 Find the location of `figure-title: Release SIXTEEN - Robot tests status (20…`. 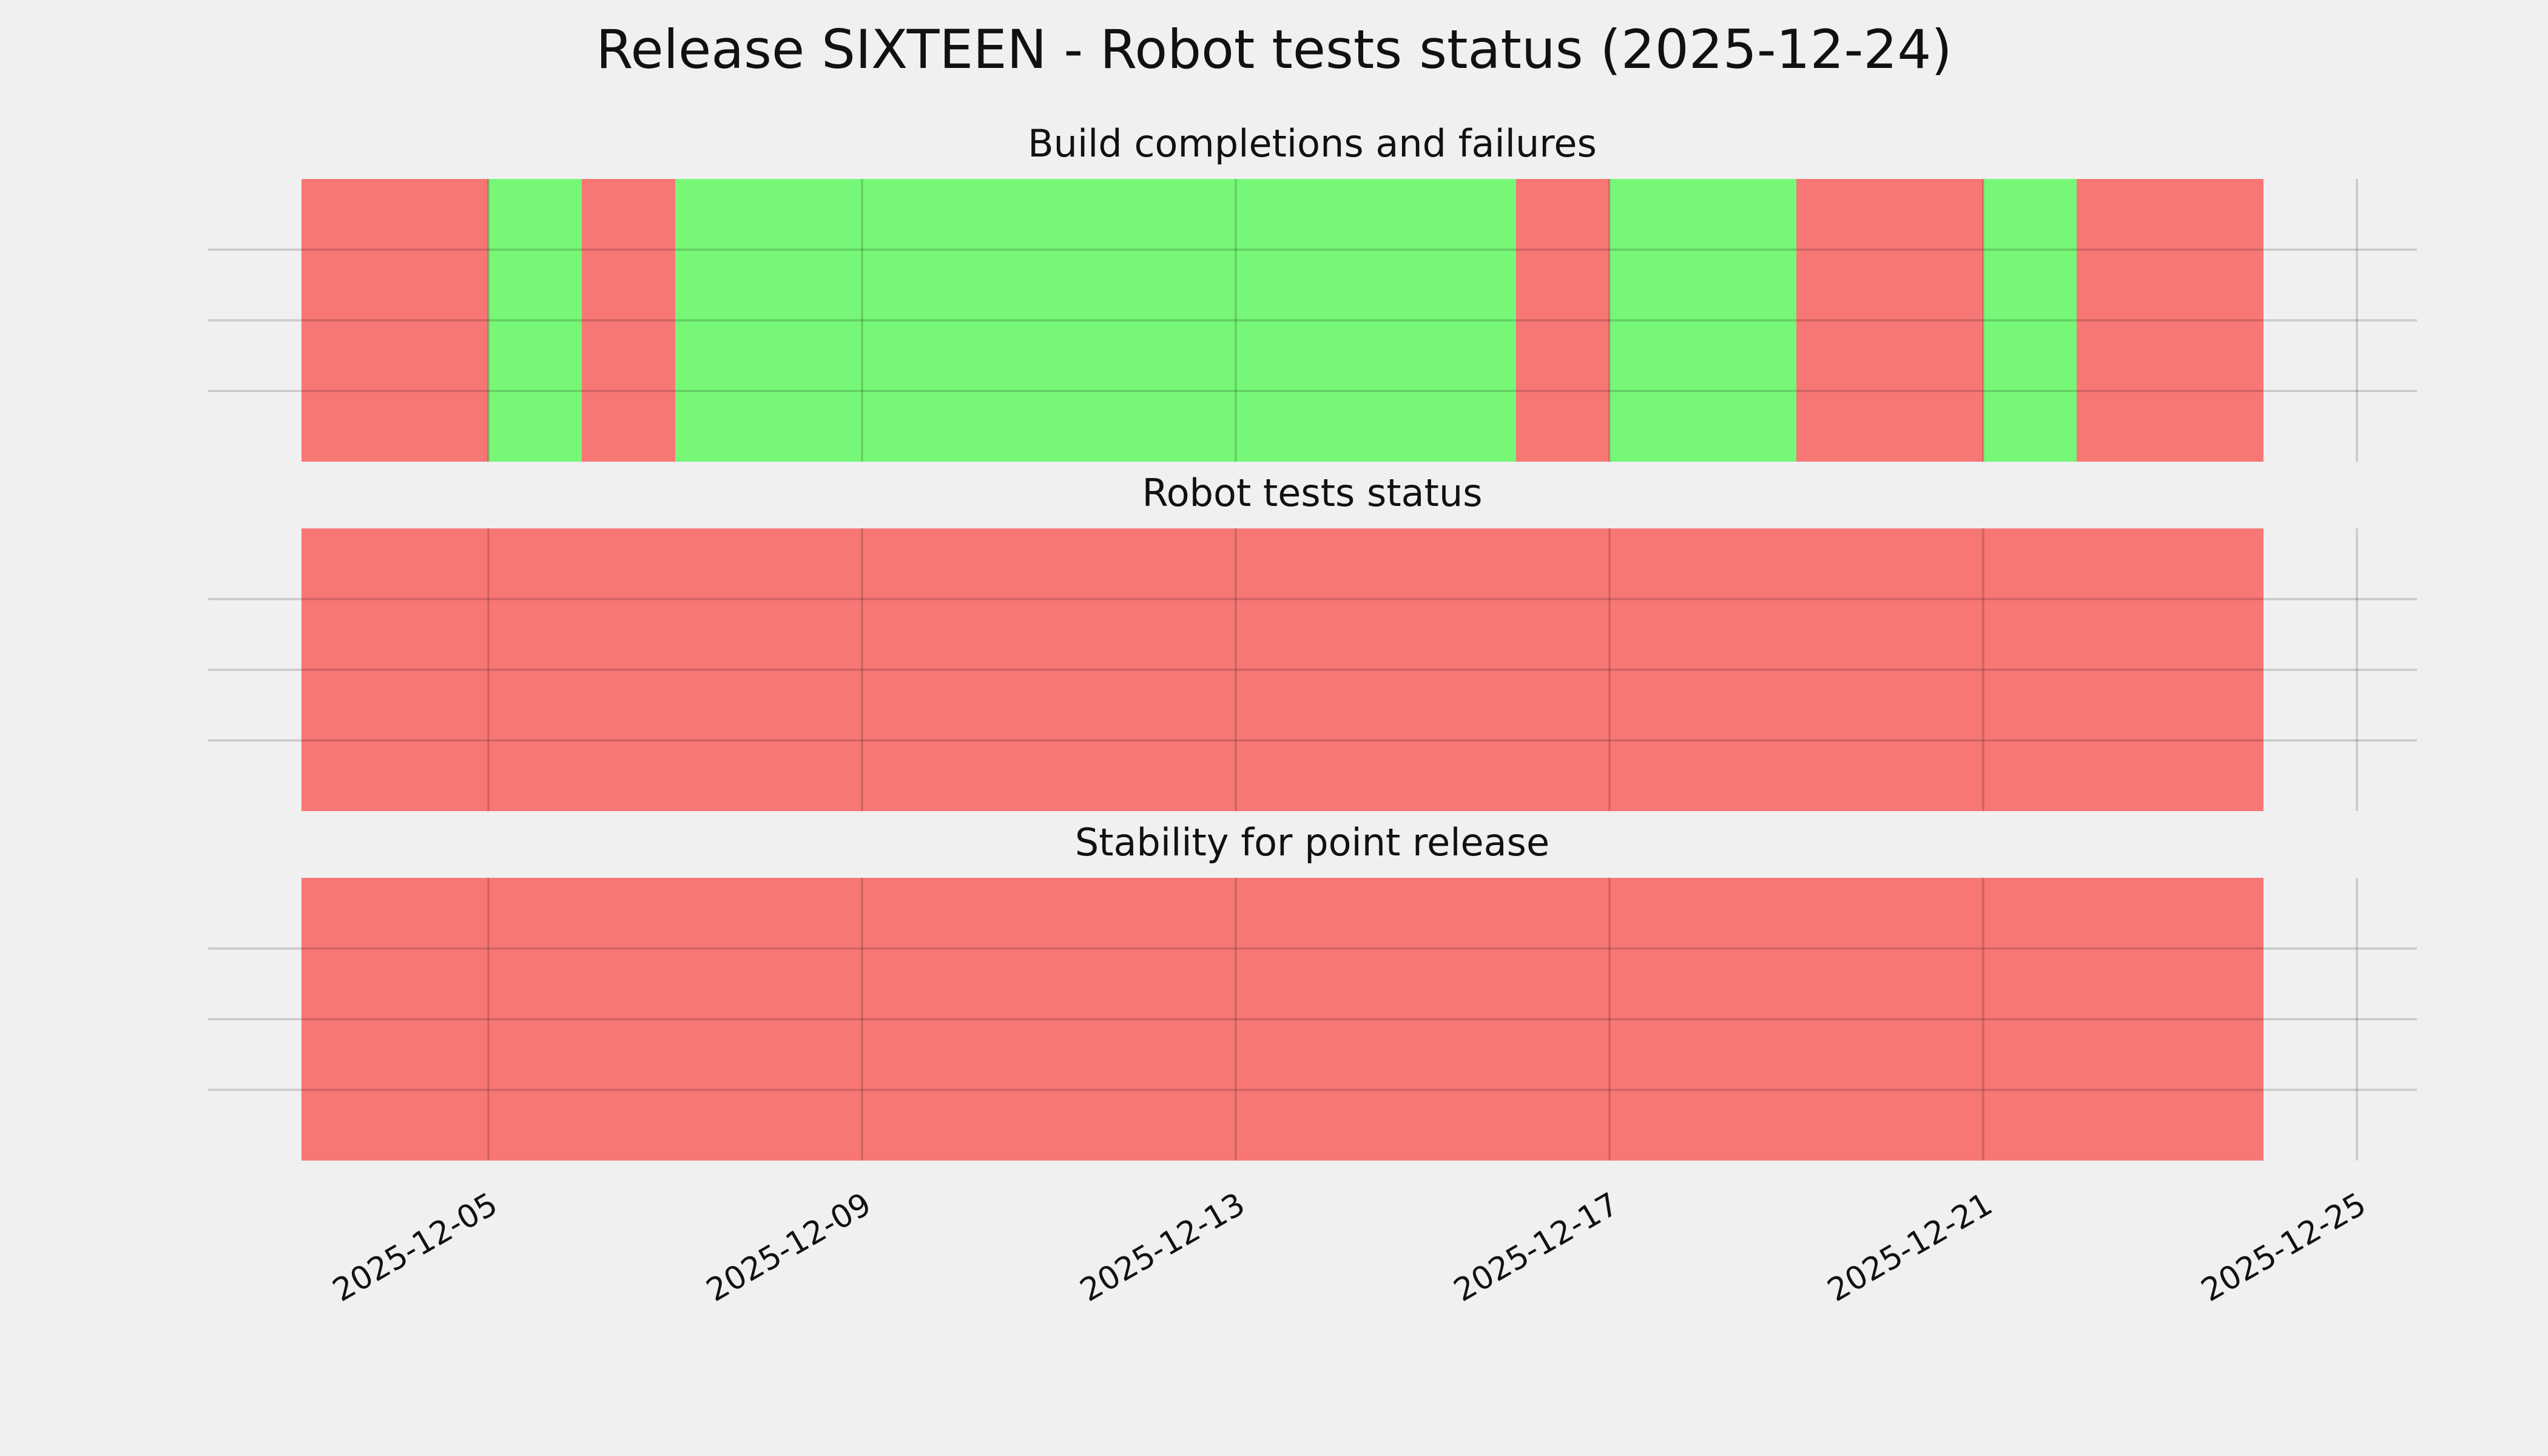

figure-title: Release SIXTEEN - Robot tests status (20… is located at coordinates (1274, 49).